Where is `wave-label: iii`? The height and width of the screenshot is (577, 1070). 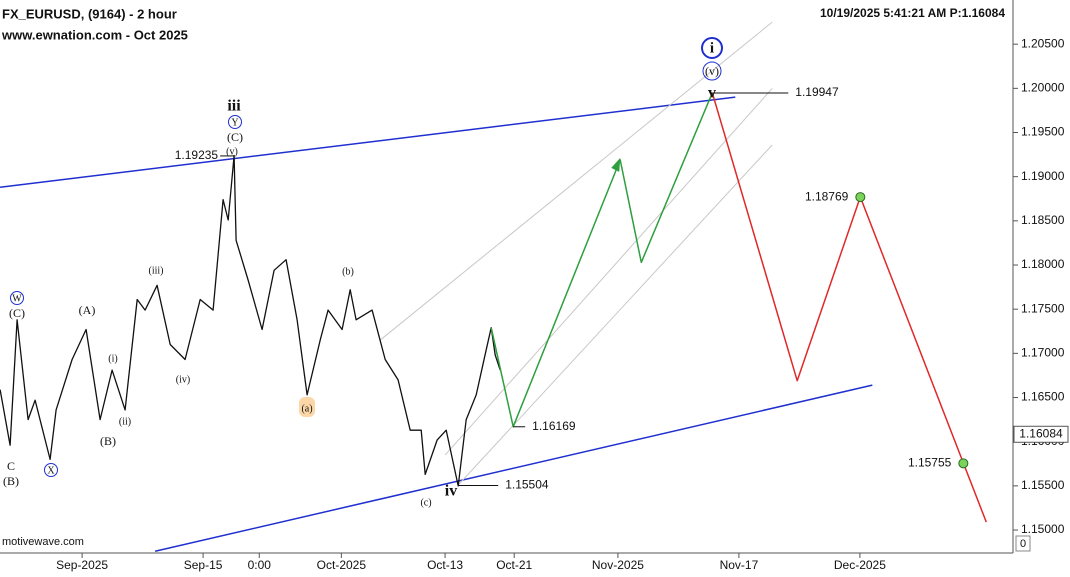 wave-label: iii is located at coordinates (234, 106).